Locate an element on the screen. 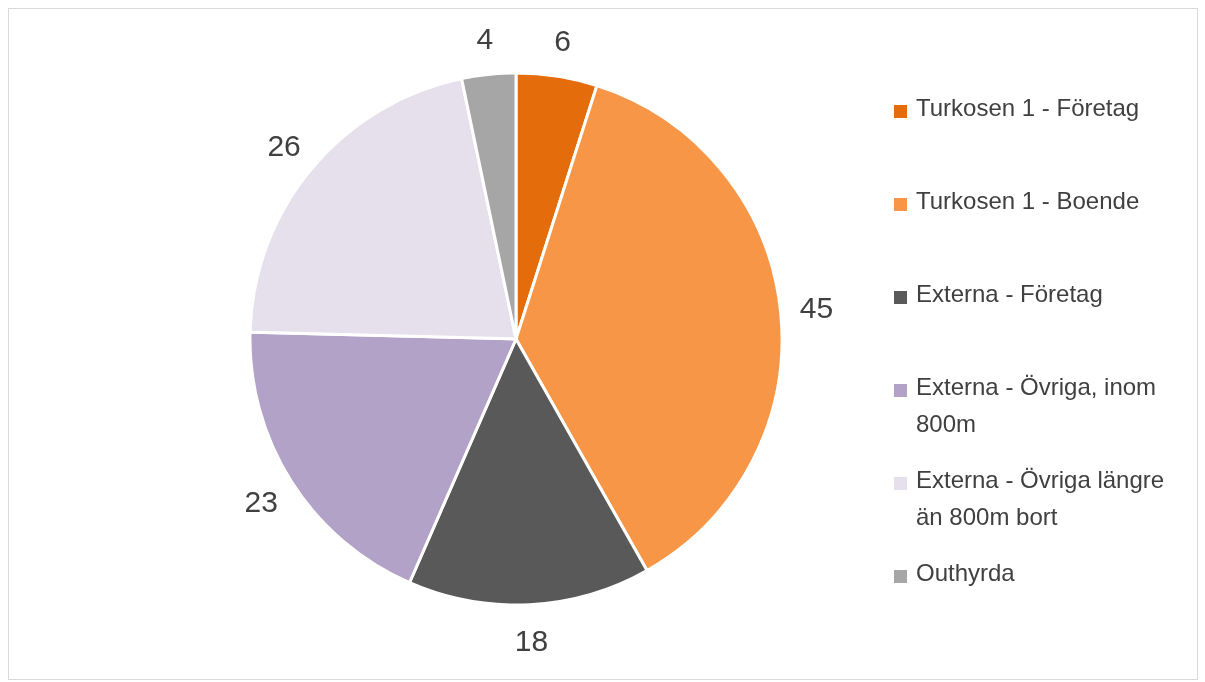 The width and height of the screenshot is (1205, 682). data-label: 45 is located at coordinates (816, 308).